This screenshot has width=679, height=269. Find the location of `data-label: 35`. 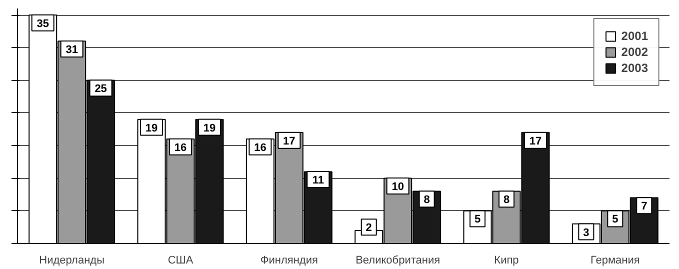

data-label: 35 is located at coordinates (42, 24).